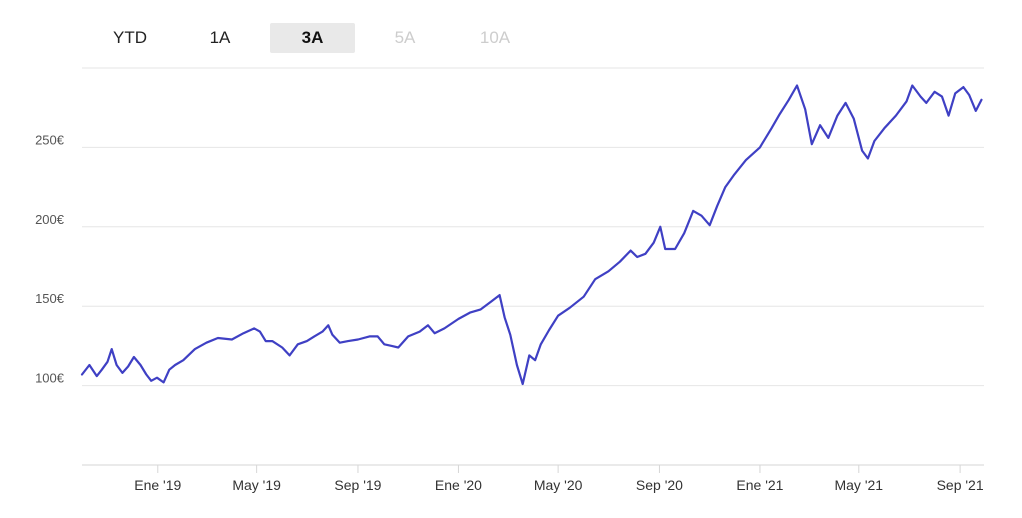 Image resolution: width=1022 pixels, height=518 pixels. What do you see at coordinates (559, 469) in the screenshot?
I see `x-axis-ticks` at bounding box center [559, 469].